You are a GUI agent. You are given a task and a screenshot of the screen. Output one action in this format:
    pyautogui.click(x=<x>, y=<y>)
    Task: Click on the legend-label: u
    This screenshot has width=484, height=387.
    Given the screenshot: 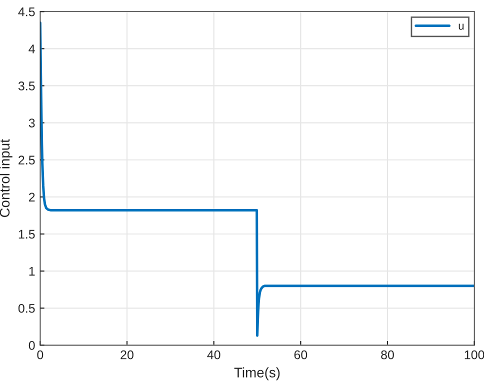 What is the action you would take?
    pyautogui.click(x=461, y=27)
    